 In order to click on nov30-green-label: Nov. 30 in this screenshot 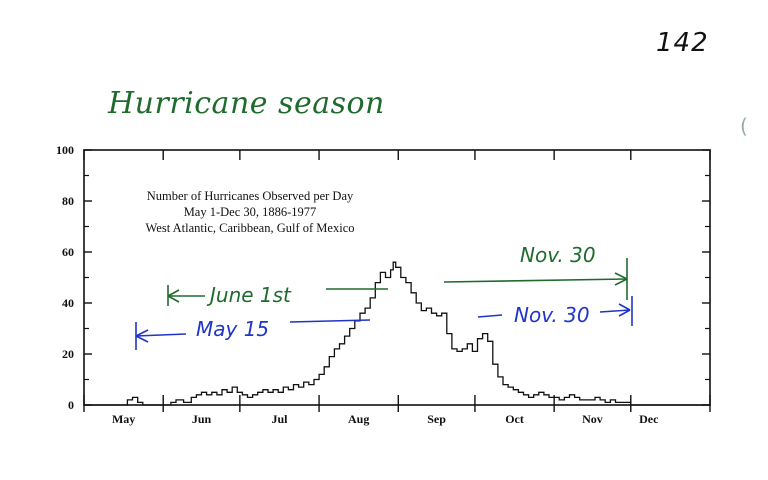, I will do `click(558, 255)`.